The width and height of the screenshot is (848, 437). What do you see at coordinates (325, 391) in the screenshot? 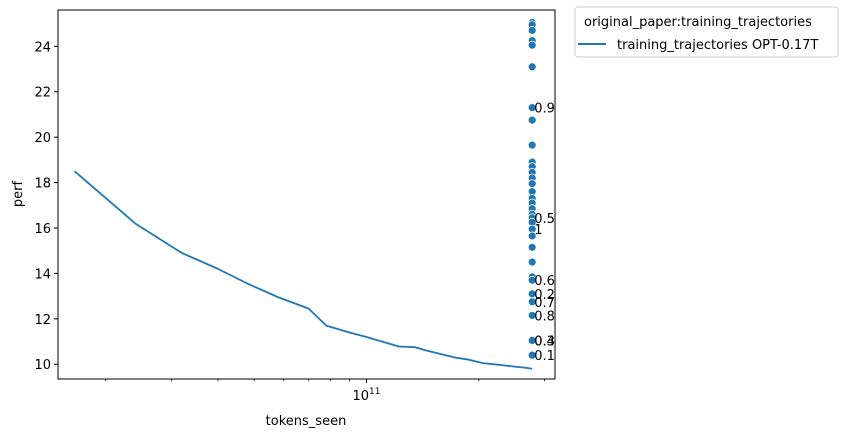
I see `x-axis: 1011` at bounding box center [325, 391].